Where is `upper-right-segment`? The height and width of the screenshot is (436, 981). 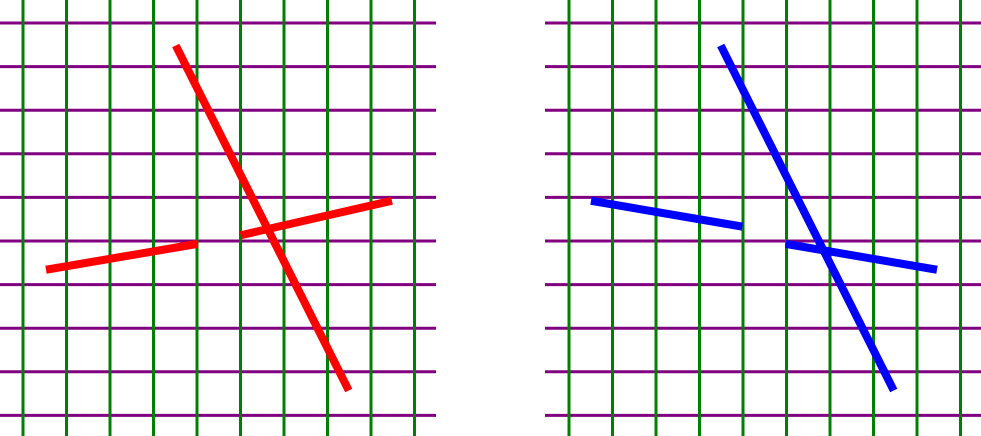 upper-right-segment is located at coordinates (316, 218).